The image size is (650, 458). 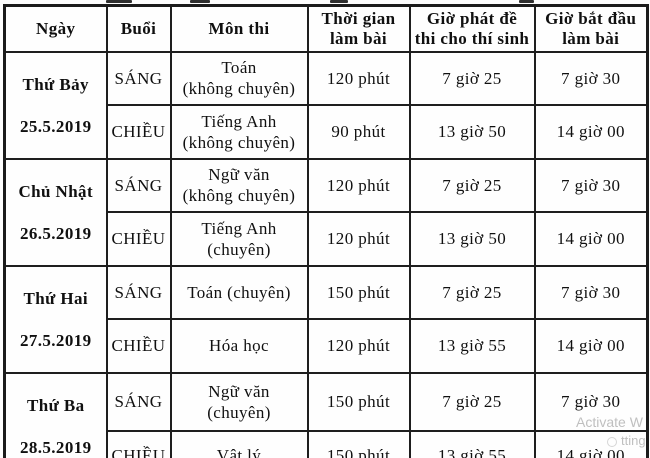 I want to click on gear-icon, so click(x=612, y=442).